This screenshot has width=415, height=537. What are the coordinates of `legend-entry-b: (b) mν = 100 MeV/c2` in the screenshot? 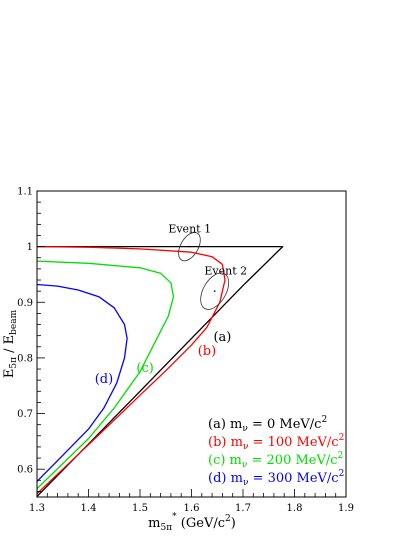 It's located at (276, 442).